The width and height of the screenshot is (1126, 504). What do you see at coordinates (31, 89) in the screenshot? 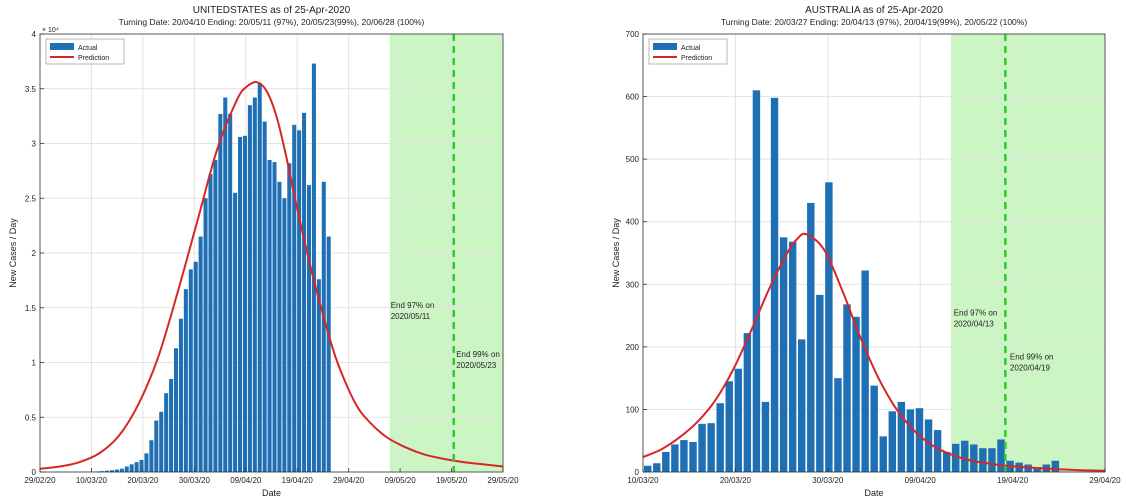
I see `y-tick-label: 3.5` at bounding box center [31, 89].